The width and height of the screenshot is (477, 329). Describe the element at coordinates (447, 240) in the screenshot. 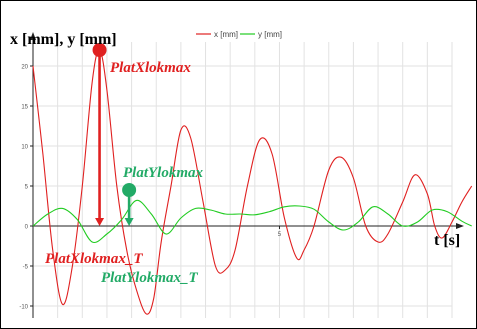

I see `x-axis-label: t [s]` at that location.